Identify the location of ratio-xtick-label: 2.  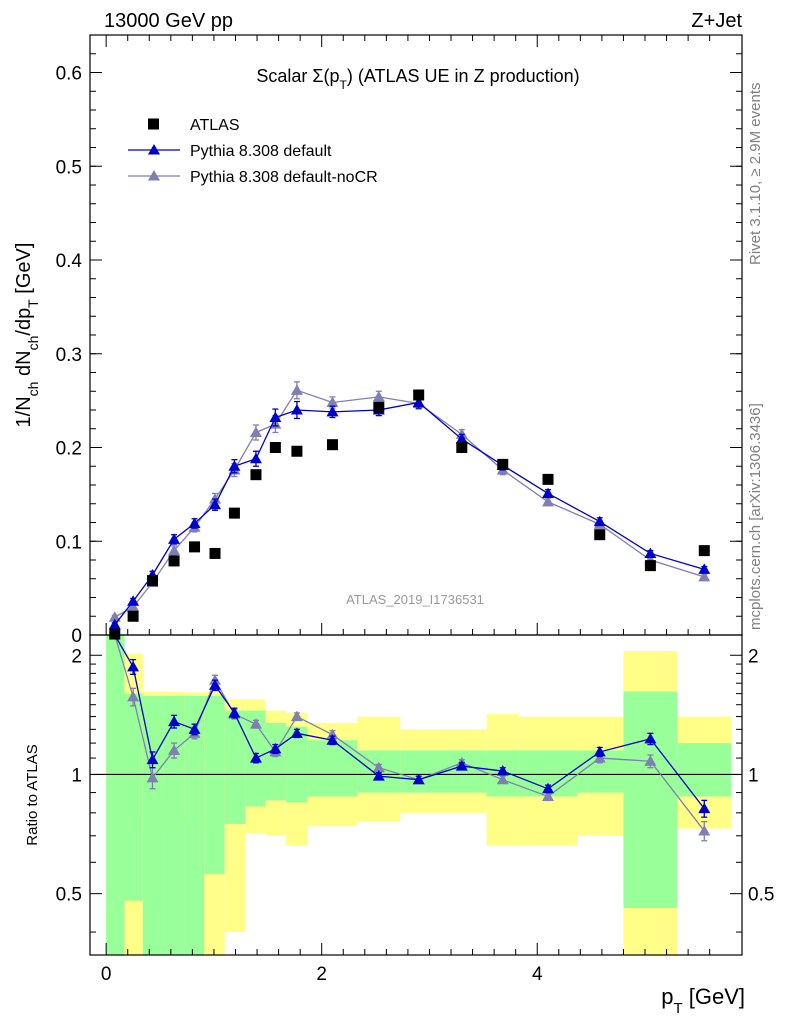
(321, 974).